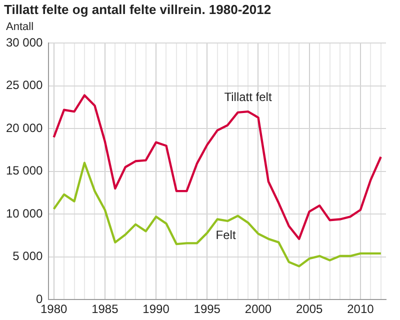  What do you see at coordinates (28, 256) in the screenshot?
I see `y-tick-label: 5 000` at bounding box center [28, 256].